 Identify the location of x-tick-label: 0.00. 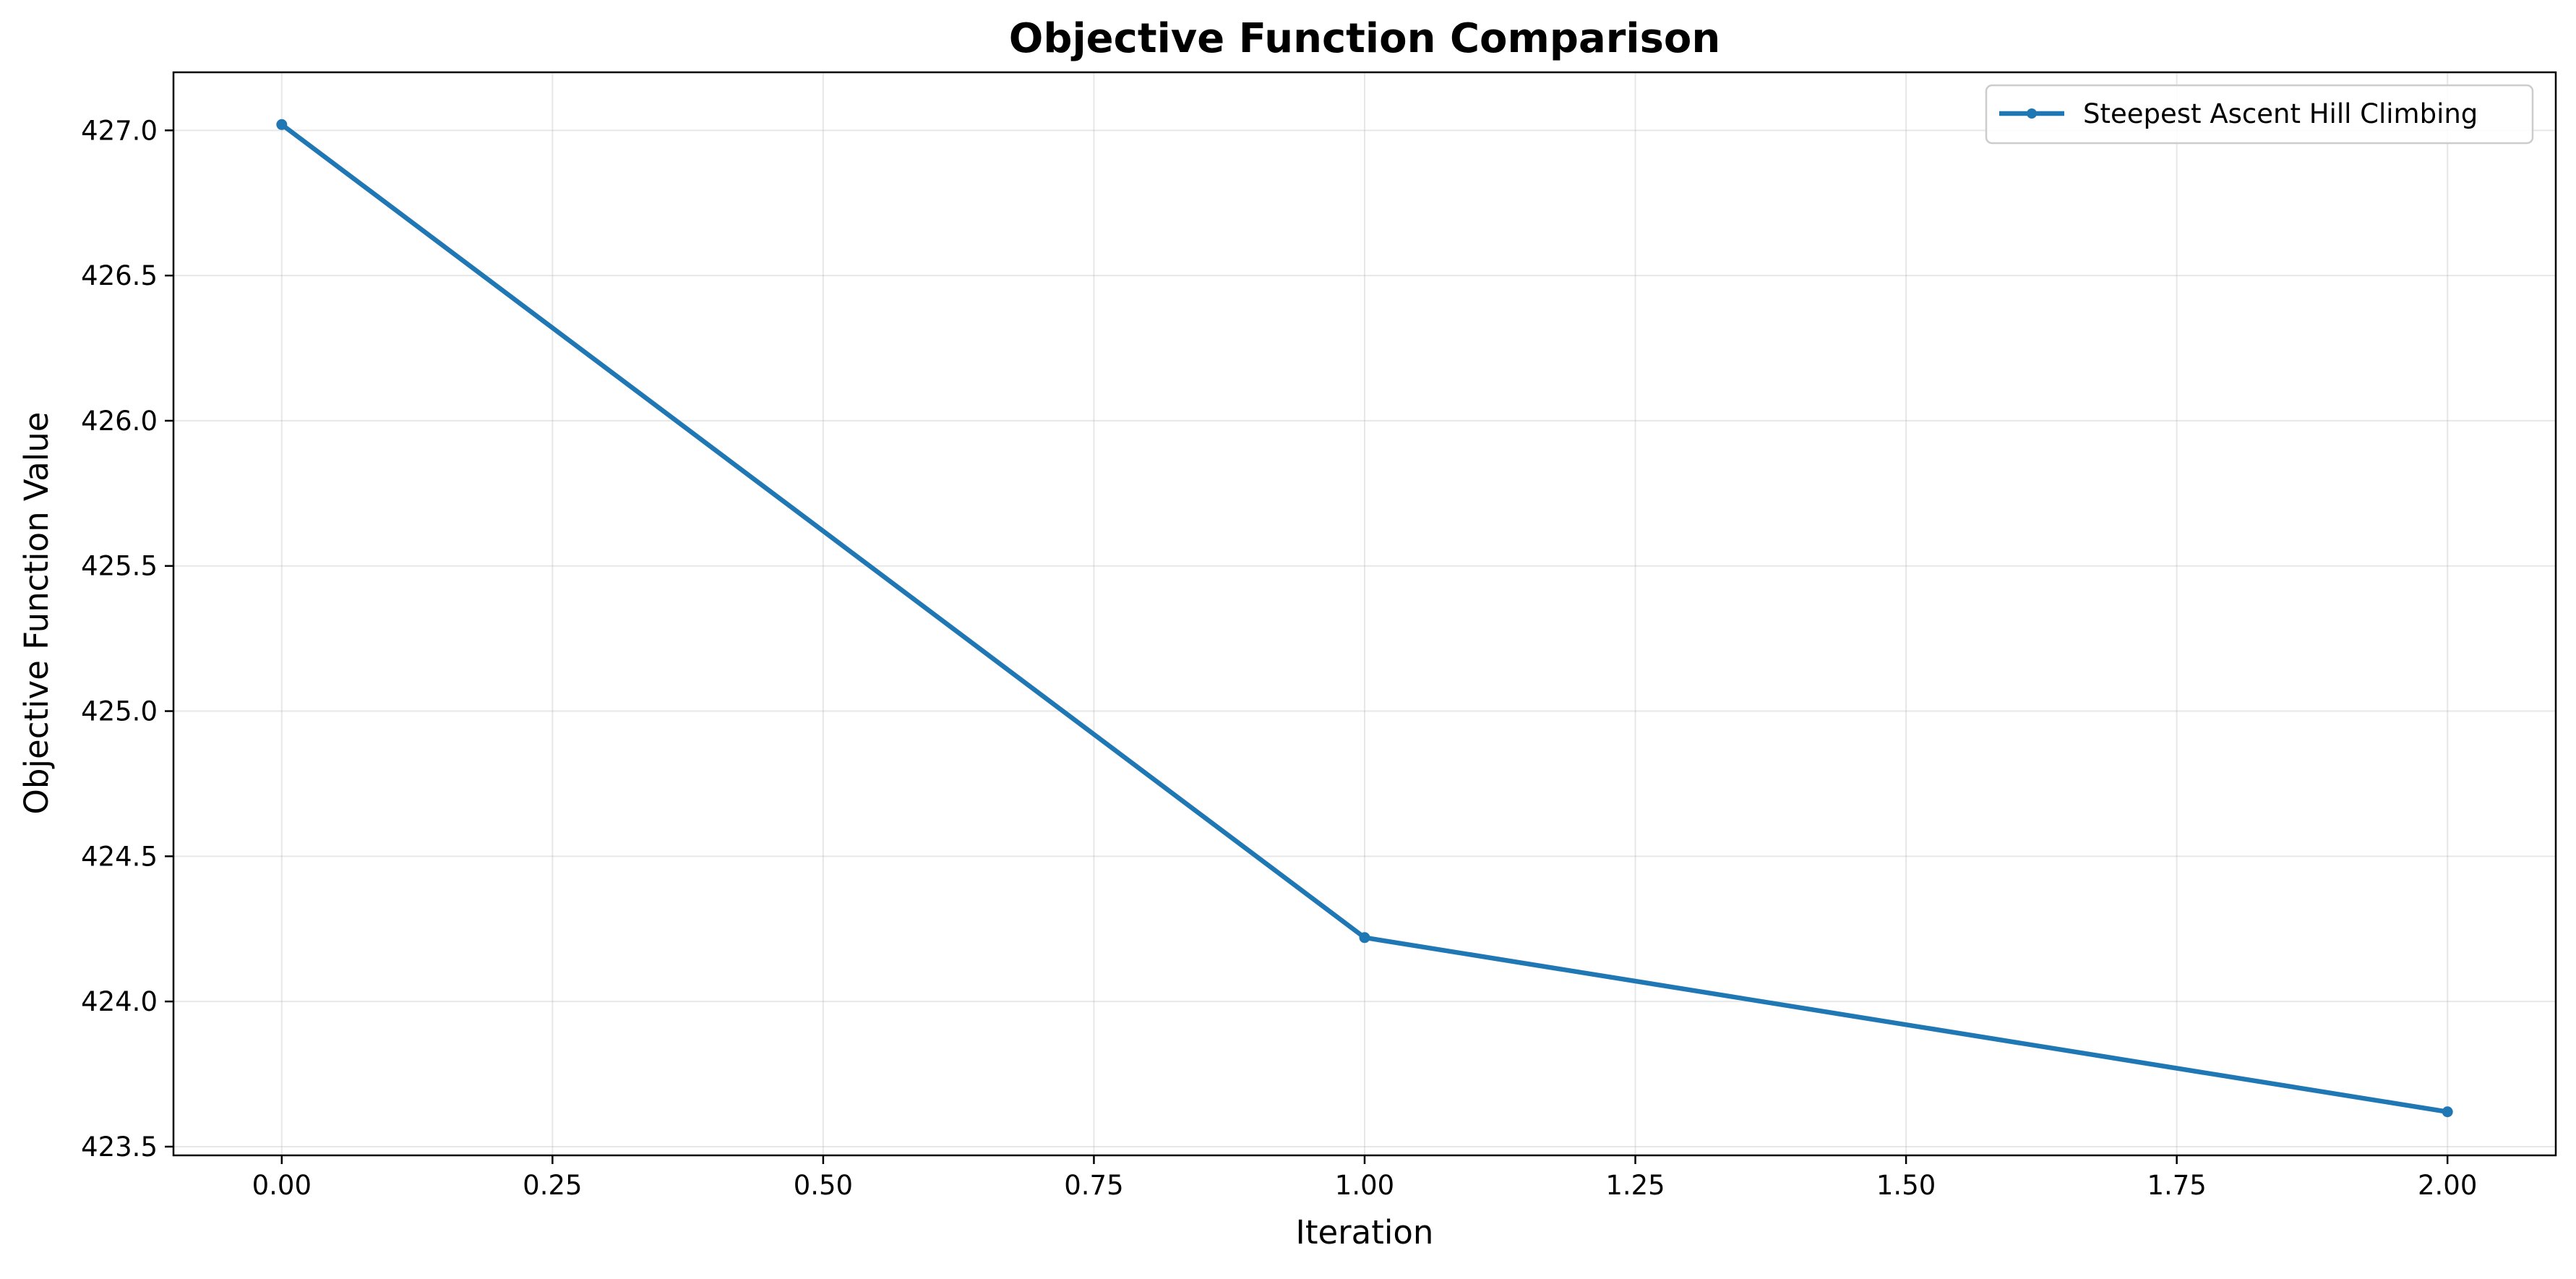
(282, 1185).